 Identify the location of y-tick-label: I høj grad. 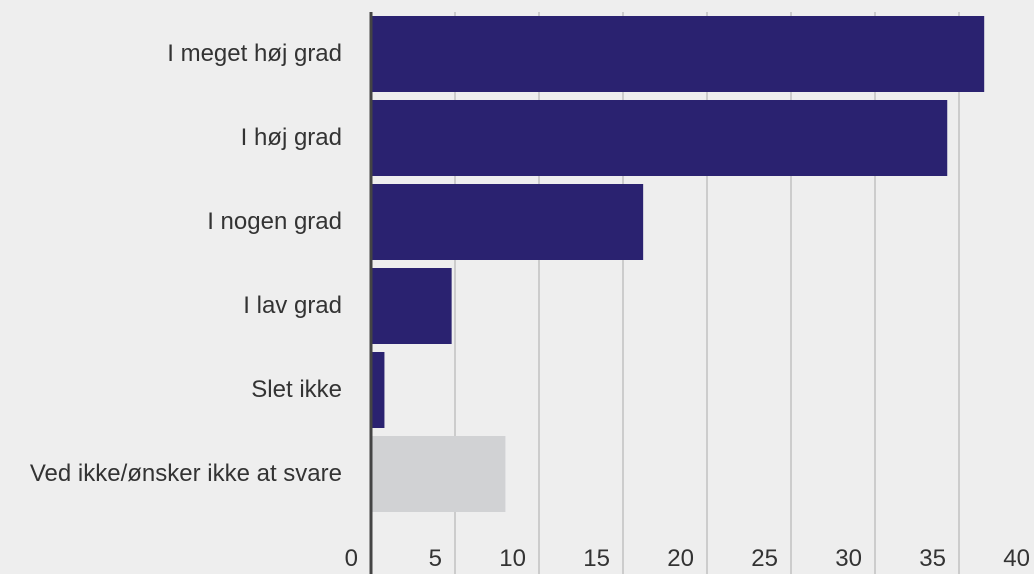
(291, 137).